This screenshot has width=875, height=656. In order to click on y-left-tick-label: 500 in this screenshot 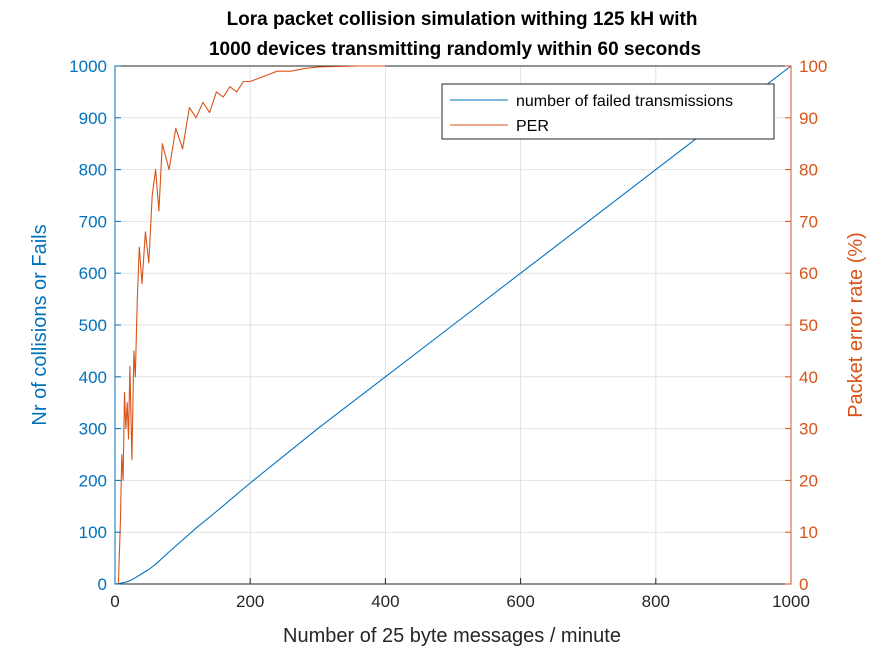, I will do `click(93, 325)`.